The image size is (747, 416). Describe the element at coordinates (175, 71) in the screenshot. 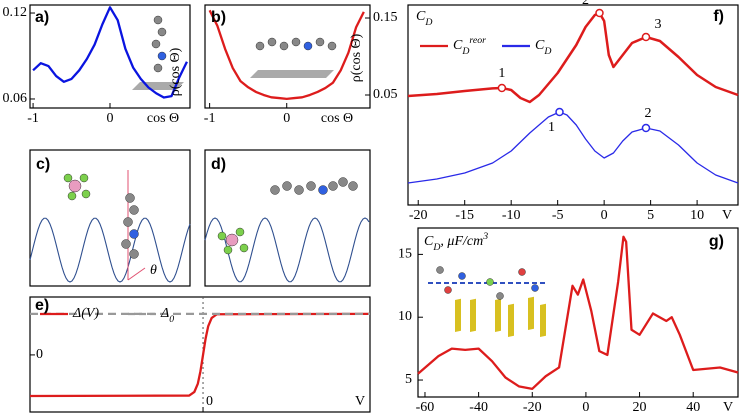

I see `y-axis-label: ρ(cos Θ)` at that location.